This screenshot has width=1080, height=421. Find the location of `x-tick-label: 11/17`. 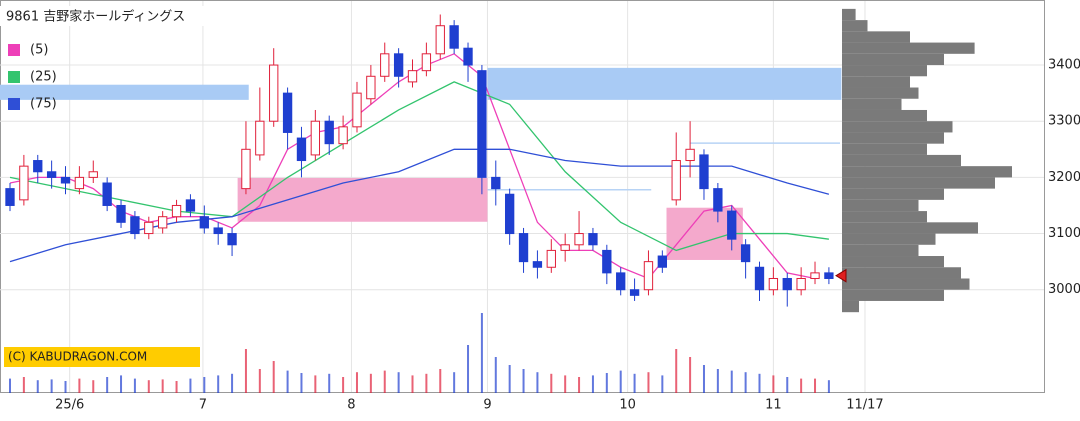

x-tick-label: 11/17 is located at coordinates (864, 405).